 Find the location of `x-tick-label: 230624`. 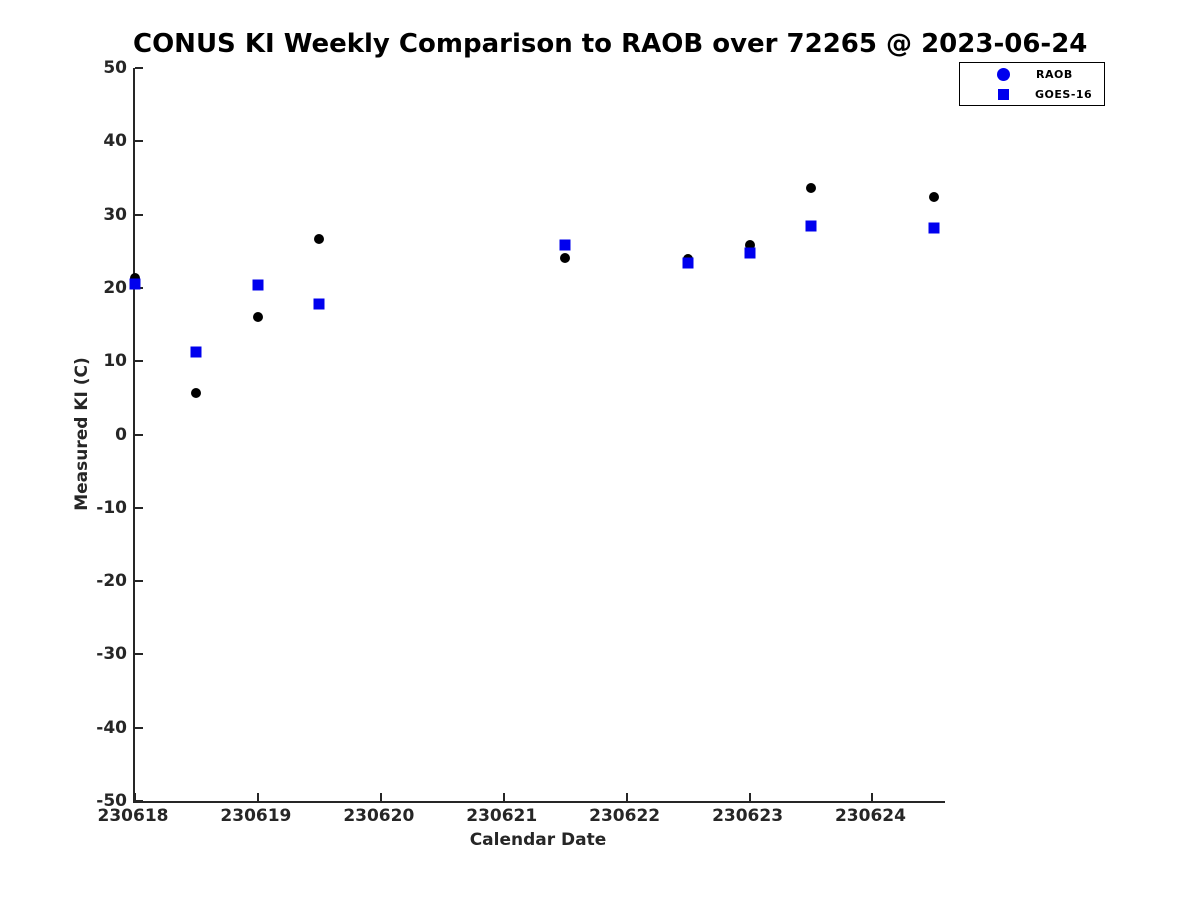

x-tick-label: 230624 is located at coordinates (870, 816).